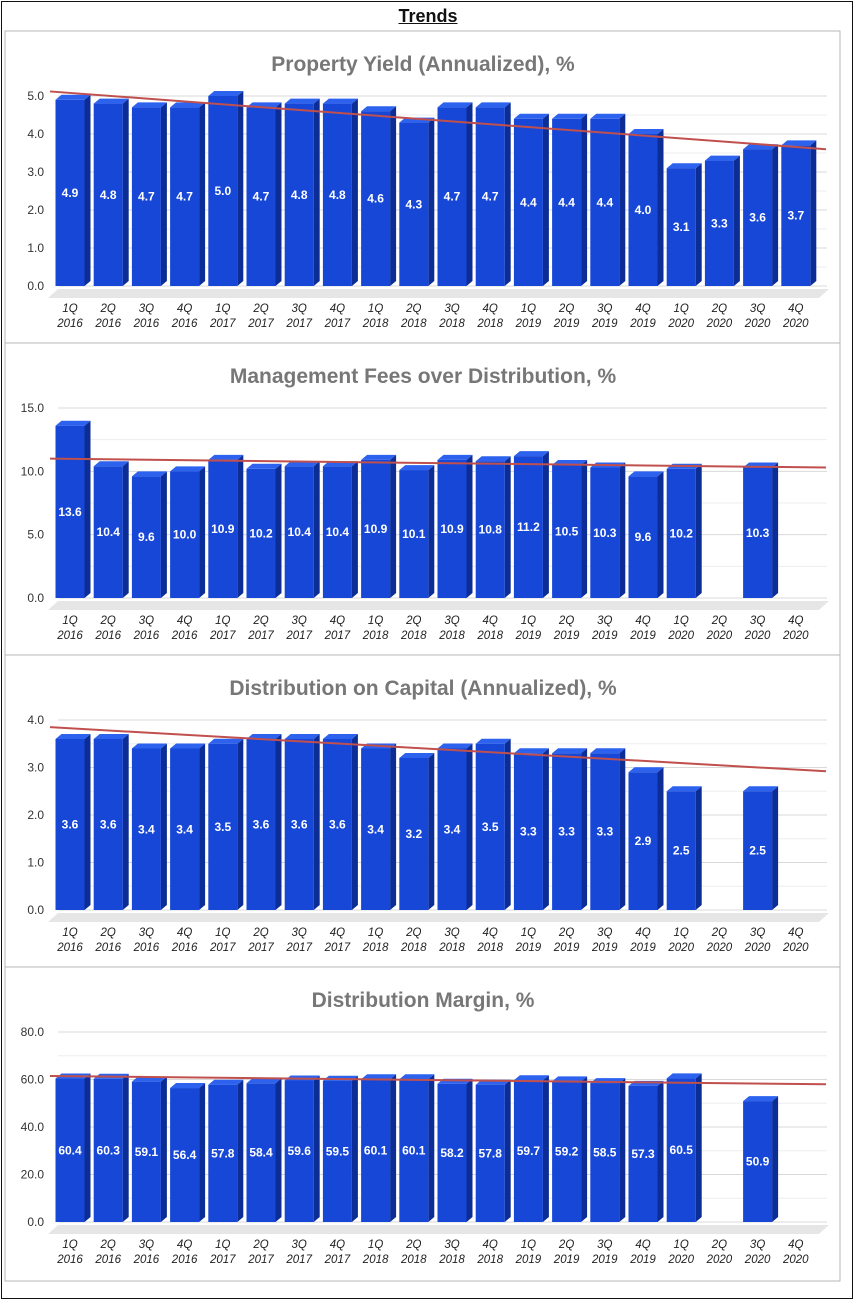  What do you see at coordinates (604, 202) in the screenshot?
I see `data-label: 4.4` at bounding box center [604, 202].